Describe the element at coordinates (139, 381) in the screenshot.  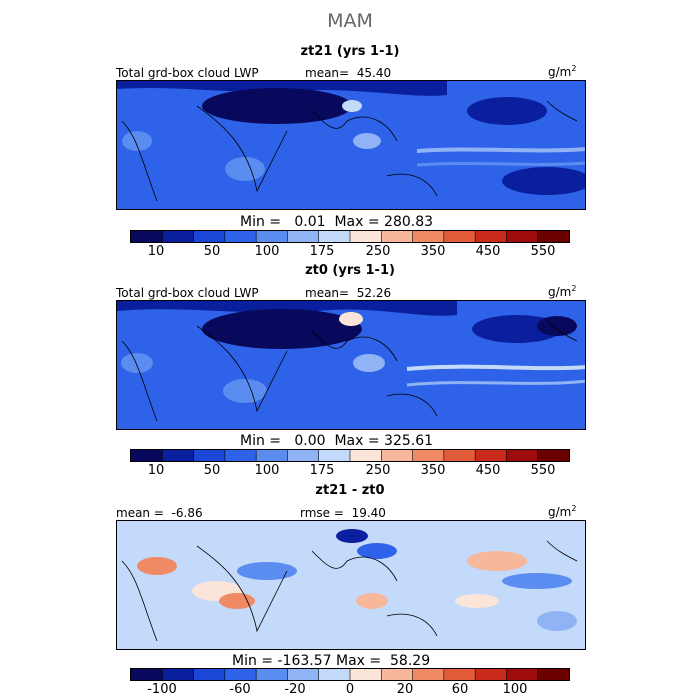
I see `coastline-south-america` at that location.